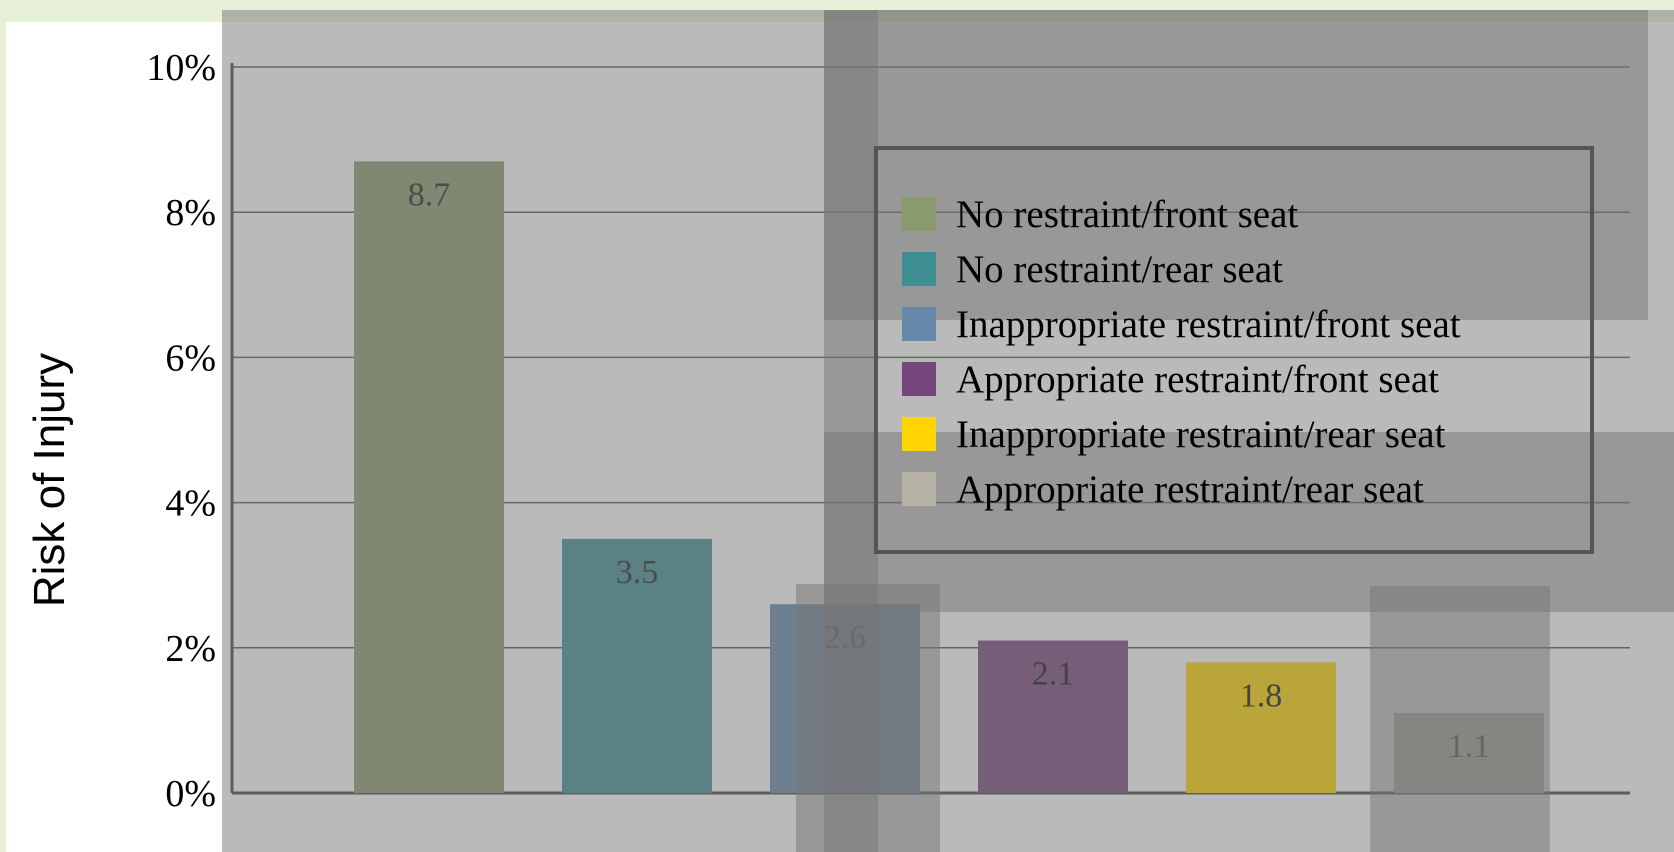 The image size is (1674, 852). What do you see at coordinates (190, 794) in the screenshot?
I see `y-tick-label: 0%` at bounding box center [190, 794].